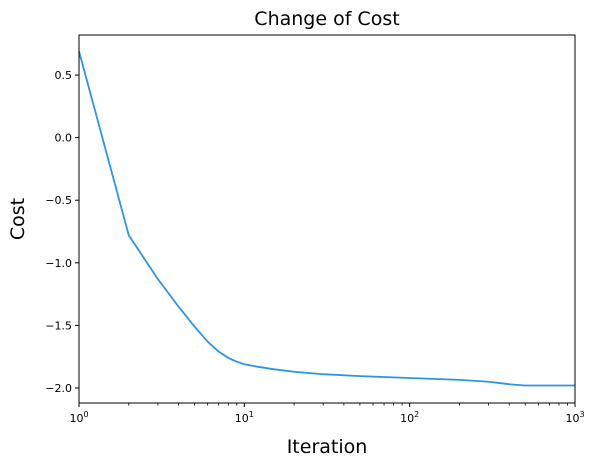 Image resolution: width=597 pixels, height=467 pixels. I want to click on y-axis-label: Cost, so click(18, 219).